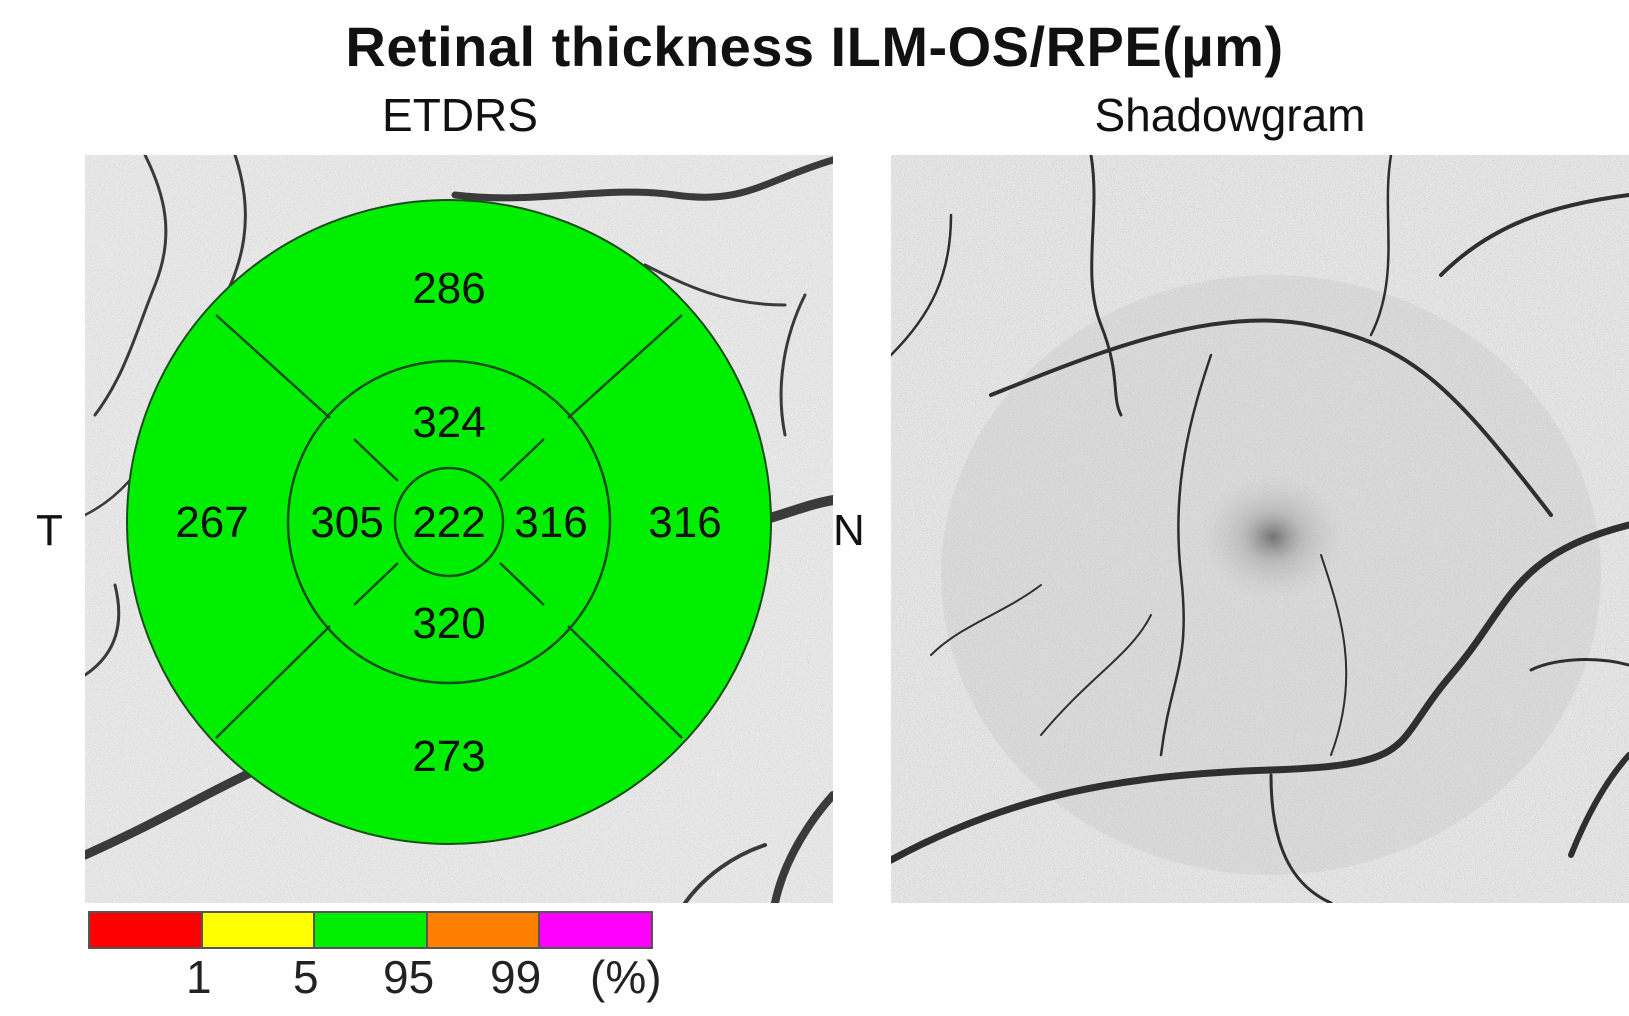  I want to click on etdrs-center-ring, so click(449, 522).